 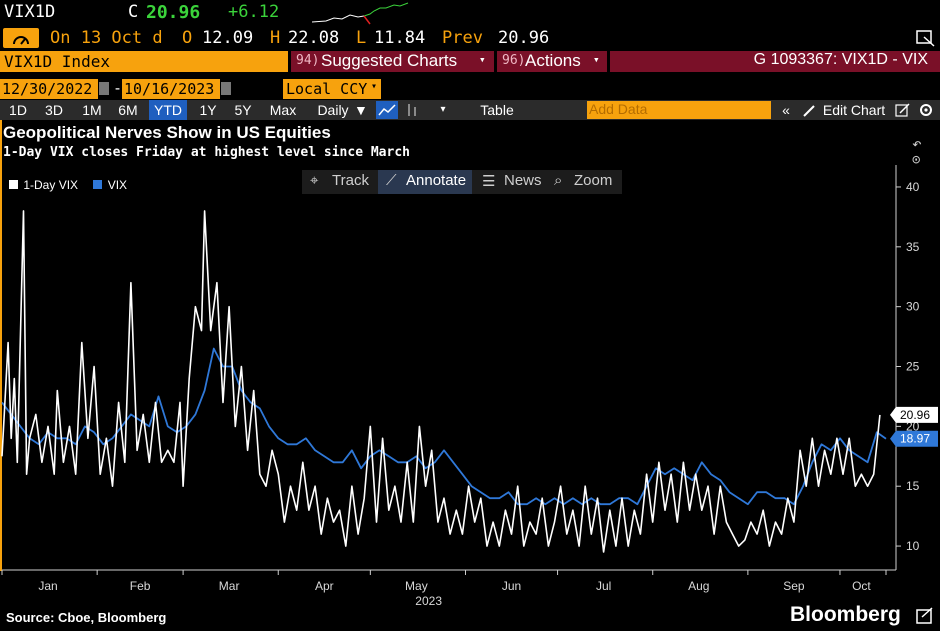 What do you see at coordinates (54, 110) in the screenshot?
I see `period-3d: 3D` at bounding box center [54, 110].